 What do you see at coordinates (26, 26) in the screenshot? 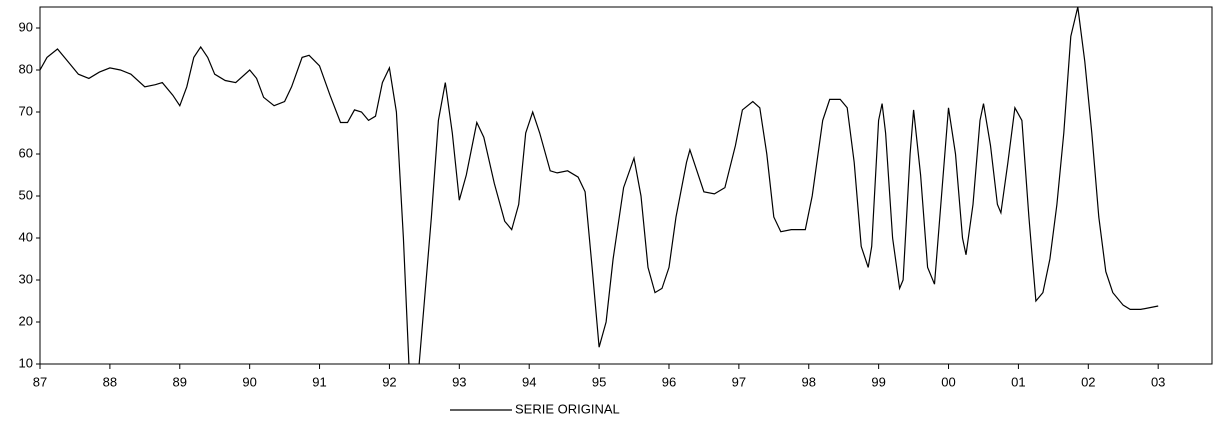
I see `y-tick-label: 90` at bounding box center [26, 26].